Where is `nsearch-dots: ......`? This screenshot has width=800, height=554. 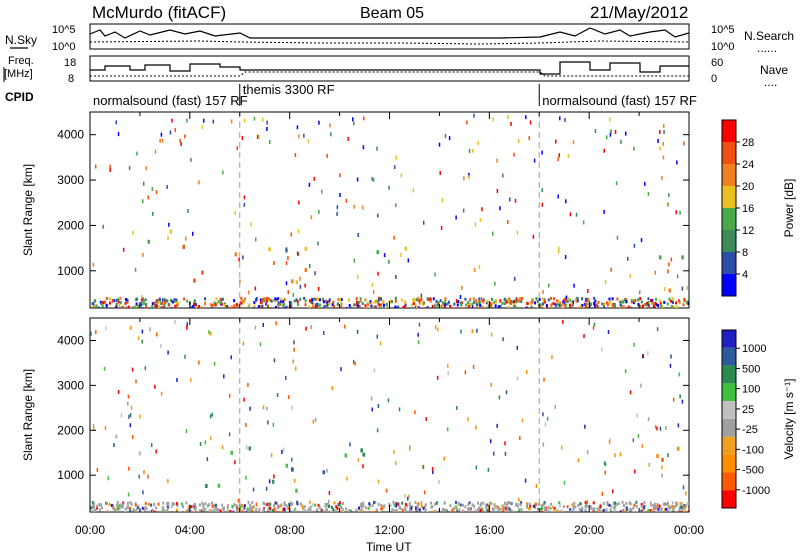
nsearch-dots: ...... is located at coordinates (767, 48).